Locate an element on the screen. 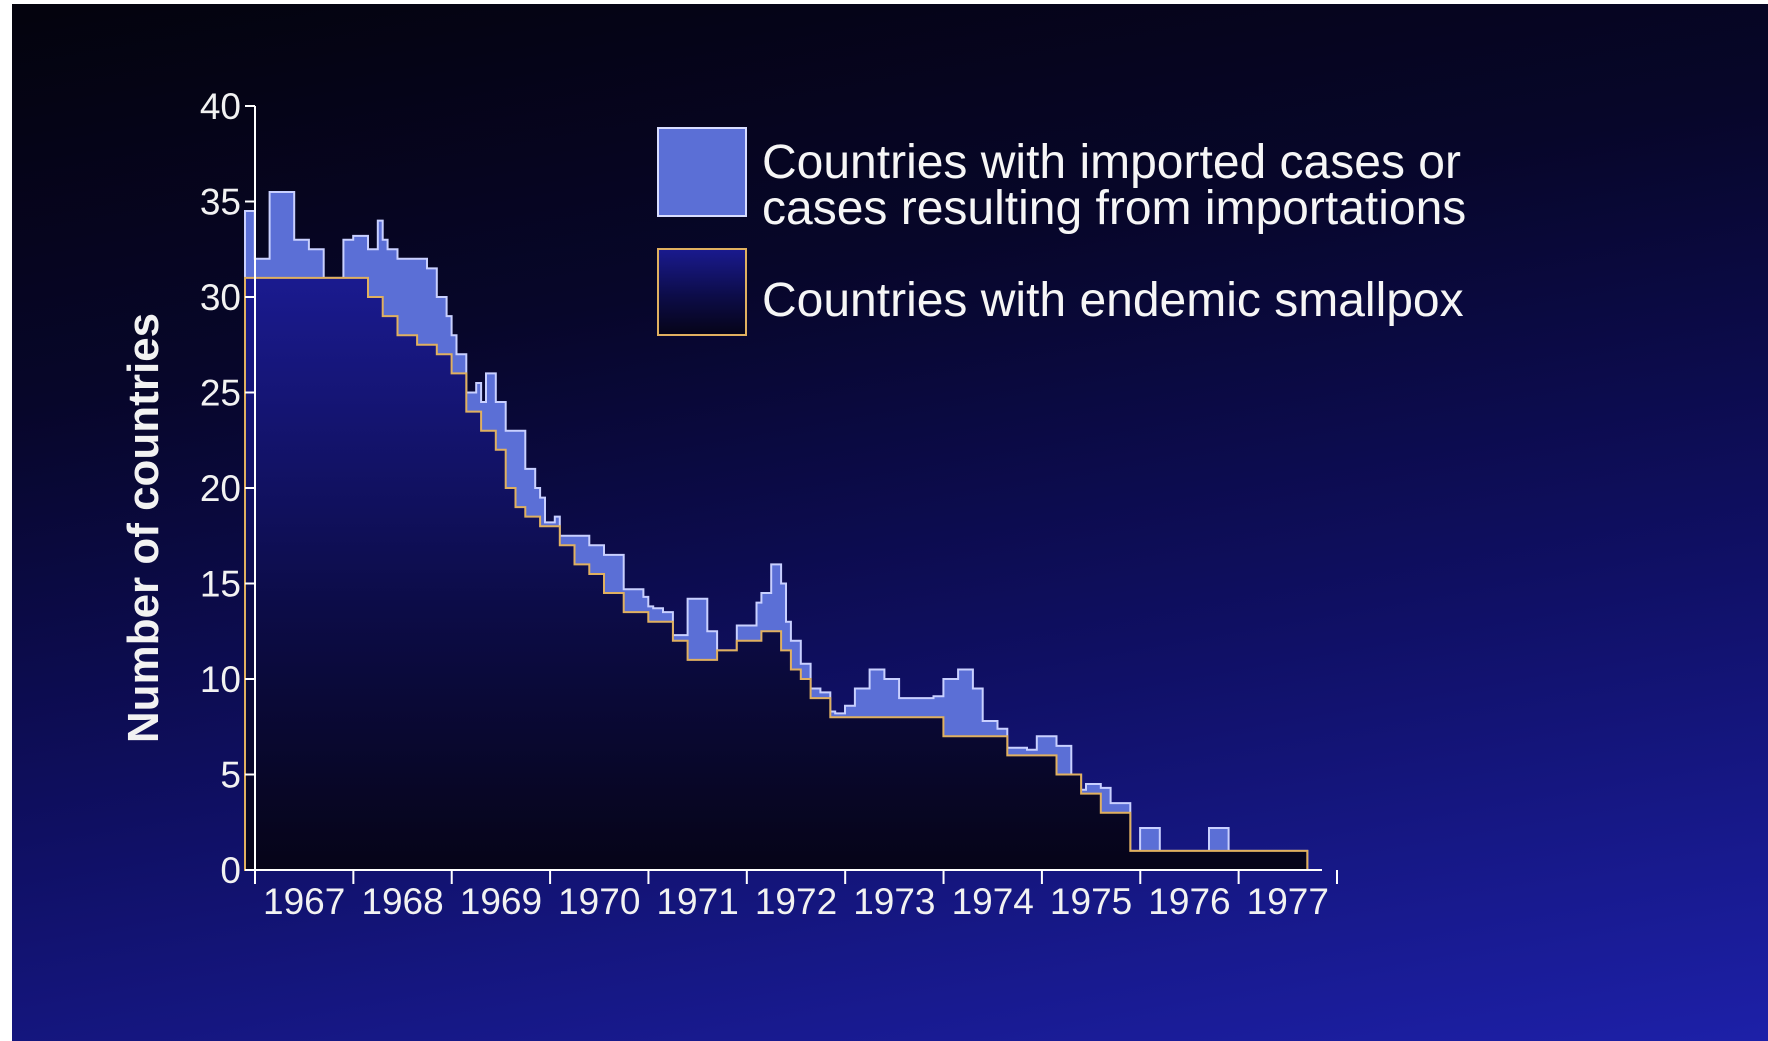 Image resolution: width=1768 pixels, height=1041 pixels. y-tick-label: 15 is located at coordinates (220, 584).